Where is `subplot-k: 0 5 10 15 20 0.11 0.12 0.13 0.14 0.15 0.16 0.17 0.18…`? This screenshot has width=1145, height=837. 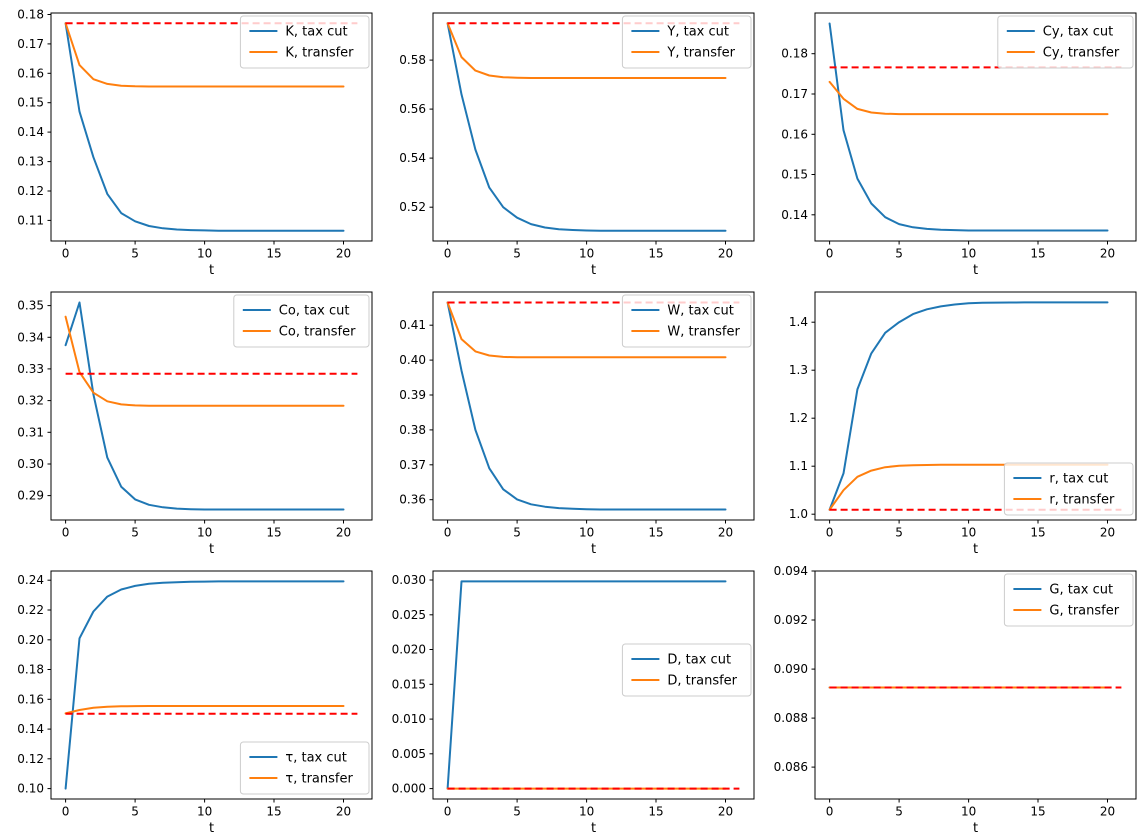 subplot-k: 0 5 10 15 20 0.11 0.12 0.13 0.14 0.15 0.16 0.17 0.18… is located at coordinates (191, 139).